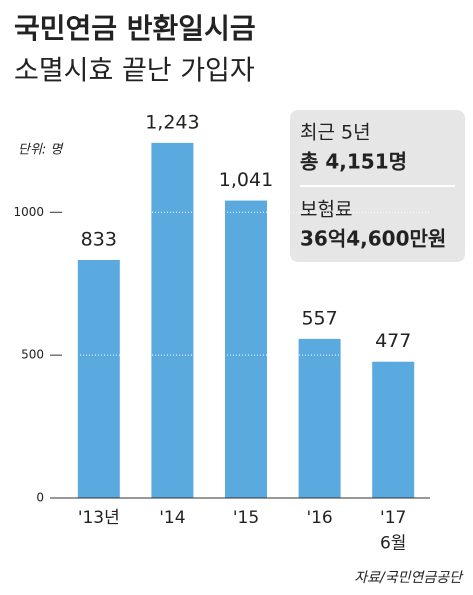  What do you see at coordinates (246, 180) in the screenshot?
I see `value-label: 1,041` at bounding box center [246, 180].